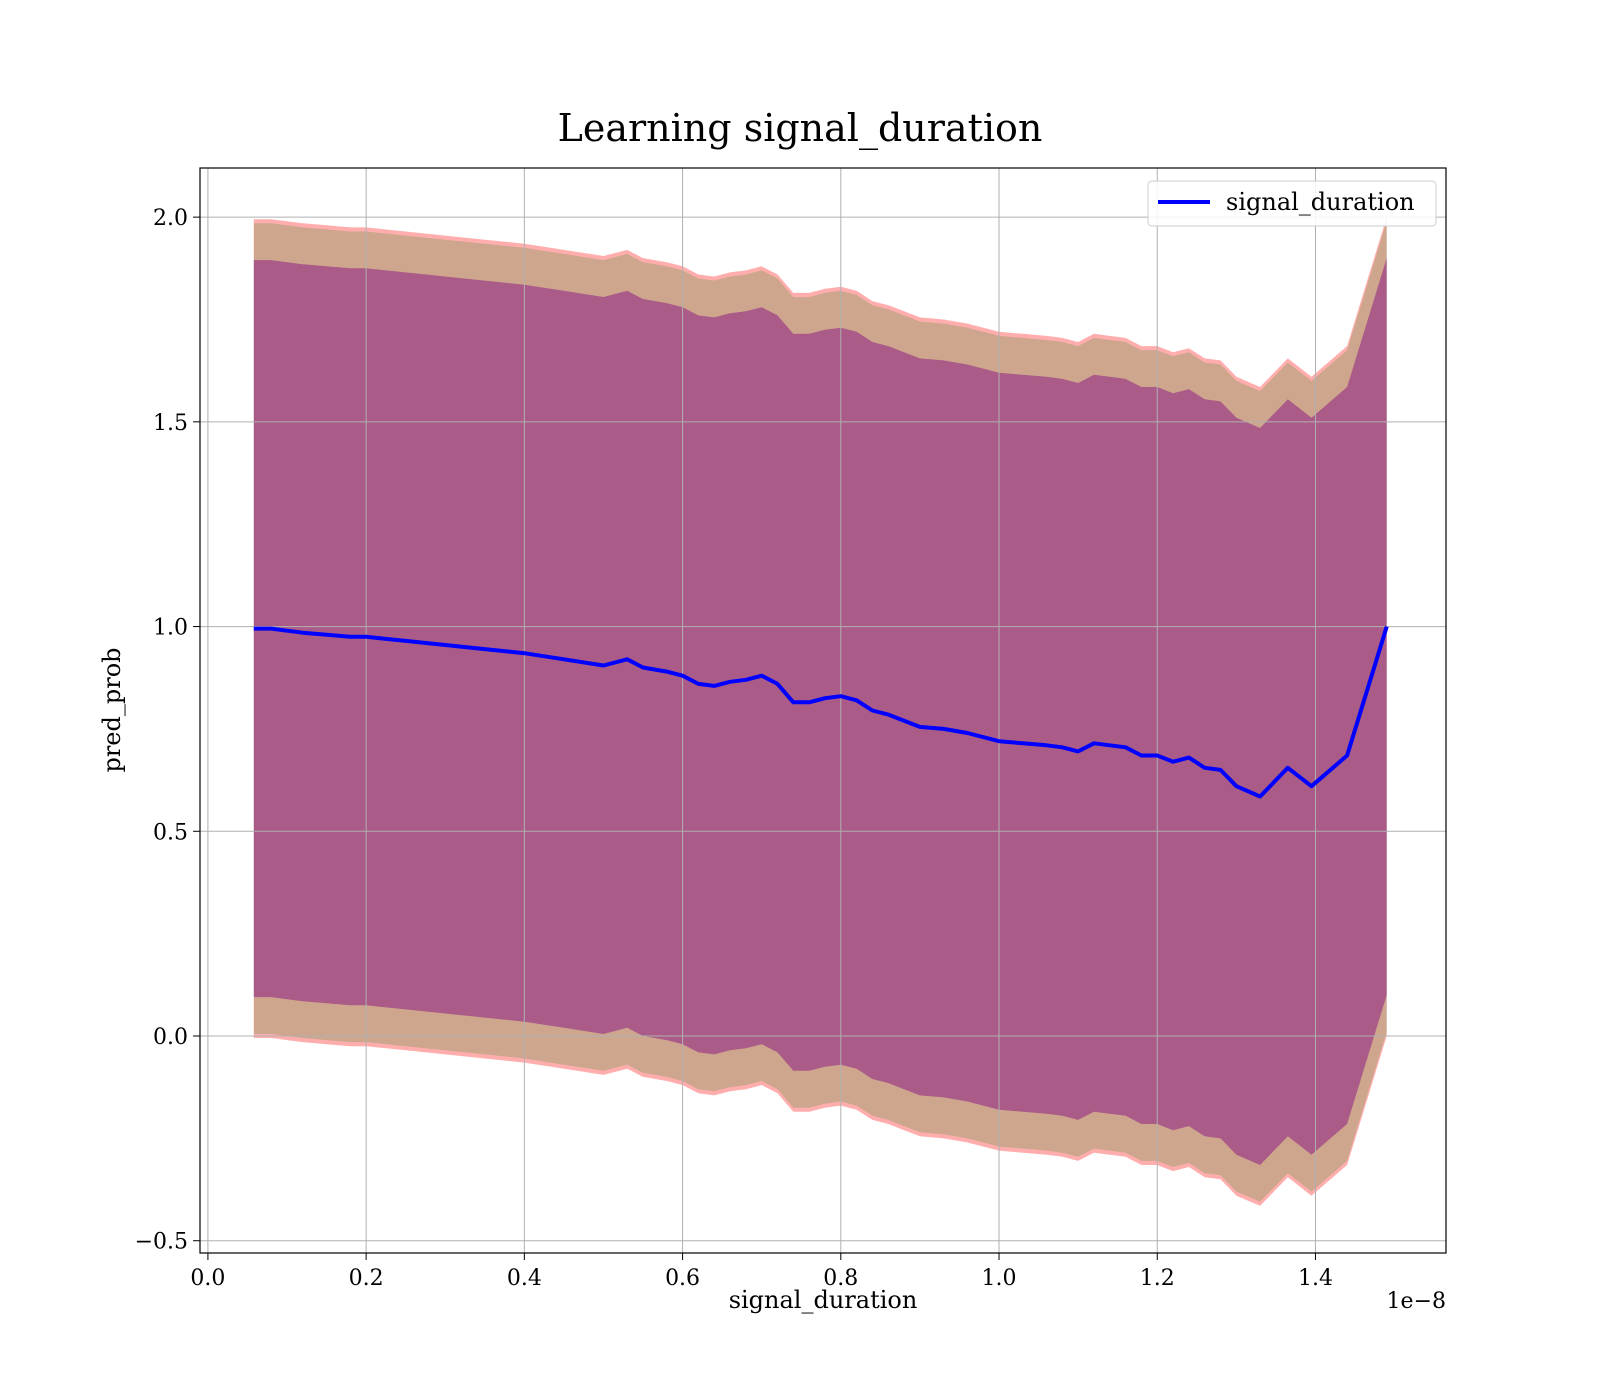  What do you see at coordinates (1315, 1278) in the screenshot?
I see `x-tick-label: 1.4` at bounding box center [1315, 1278].